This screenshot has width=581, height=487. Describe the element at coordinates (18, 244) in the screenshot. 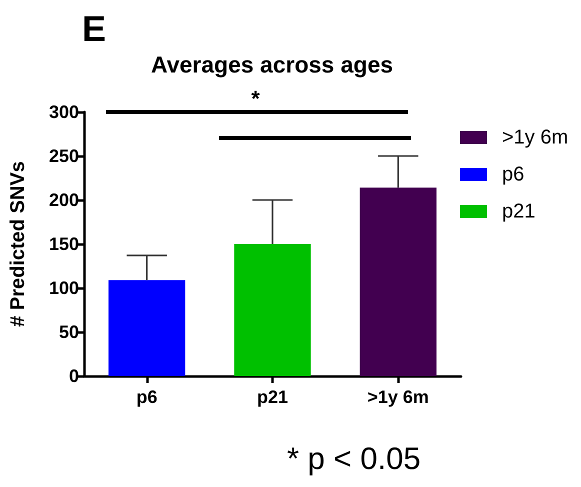

I see `y-axis-title: # Predicted SNVs` at that location.